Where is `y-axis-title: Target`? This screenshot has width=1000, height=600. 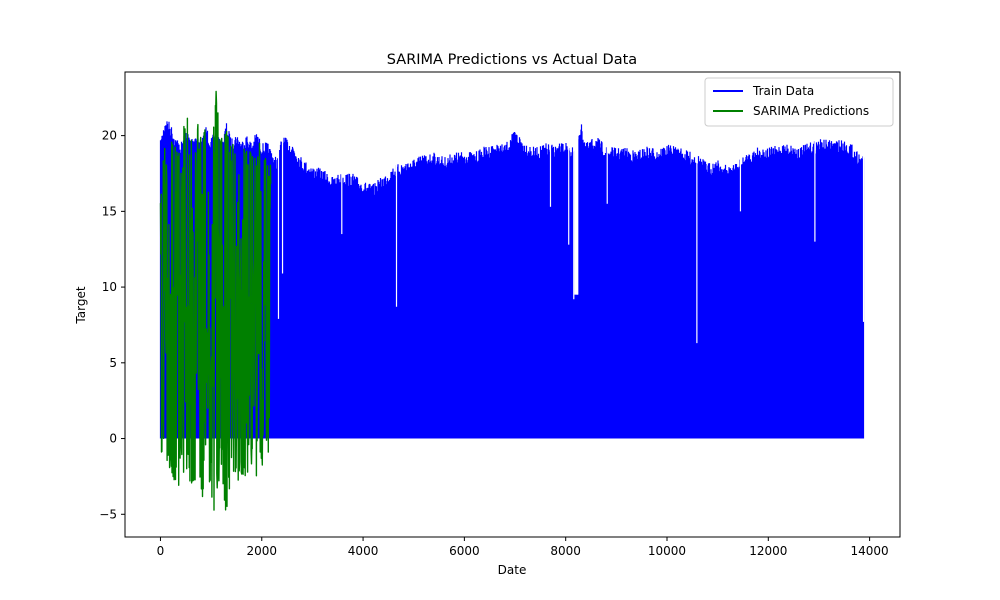
y-axis-title: Target is located at coordinates (81, 305).